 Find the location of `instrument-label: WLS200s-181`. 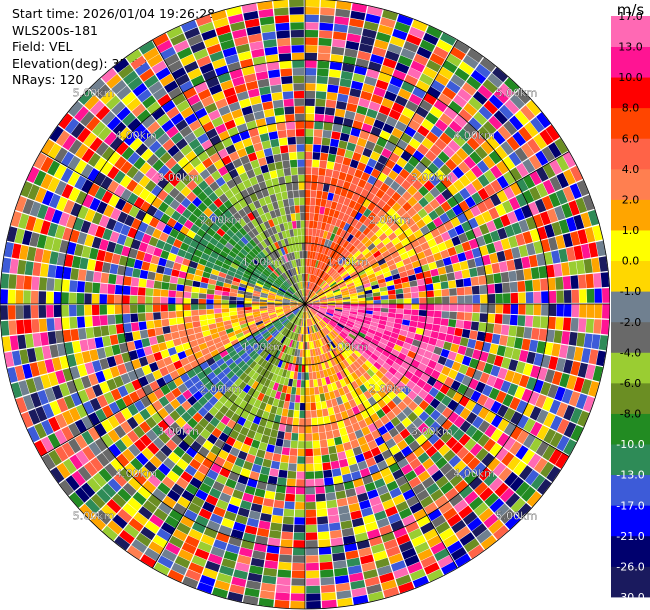

instrument-label: WLS200s-181 is located at coordinates (55, 30).